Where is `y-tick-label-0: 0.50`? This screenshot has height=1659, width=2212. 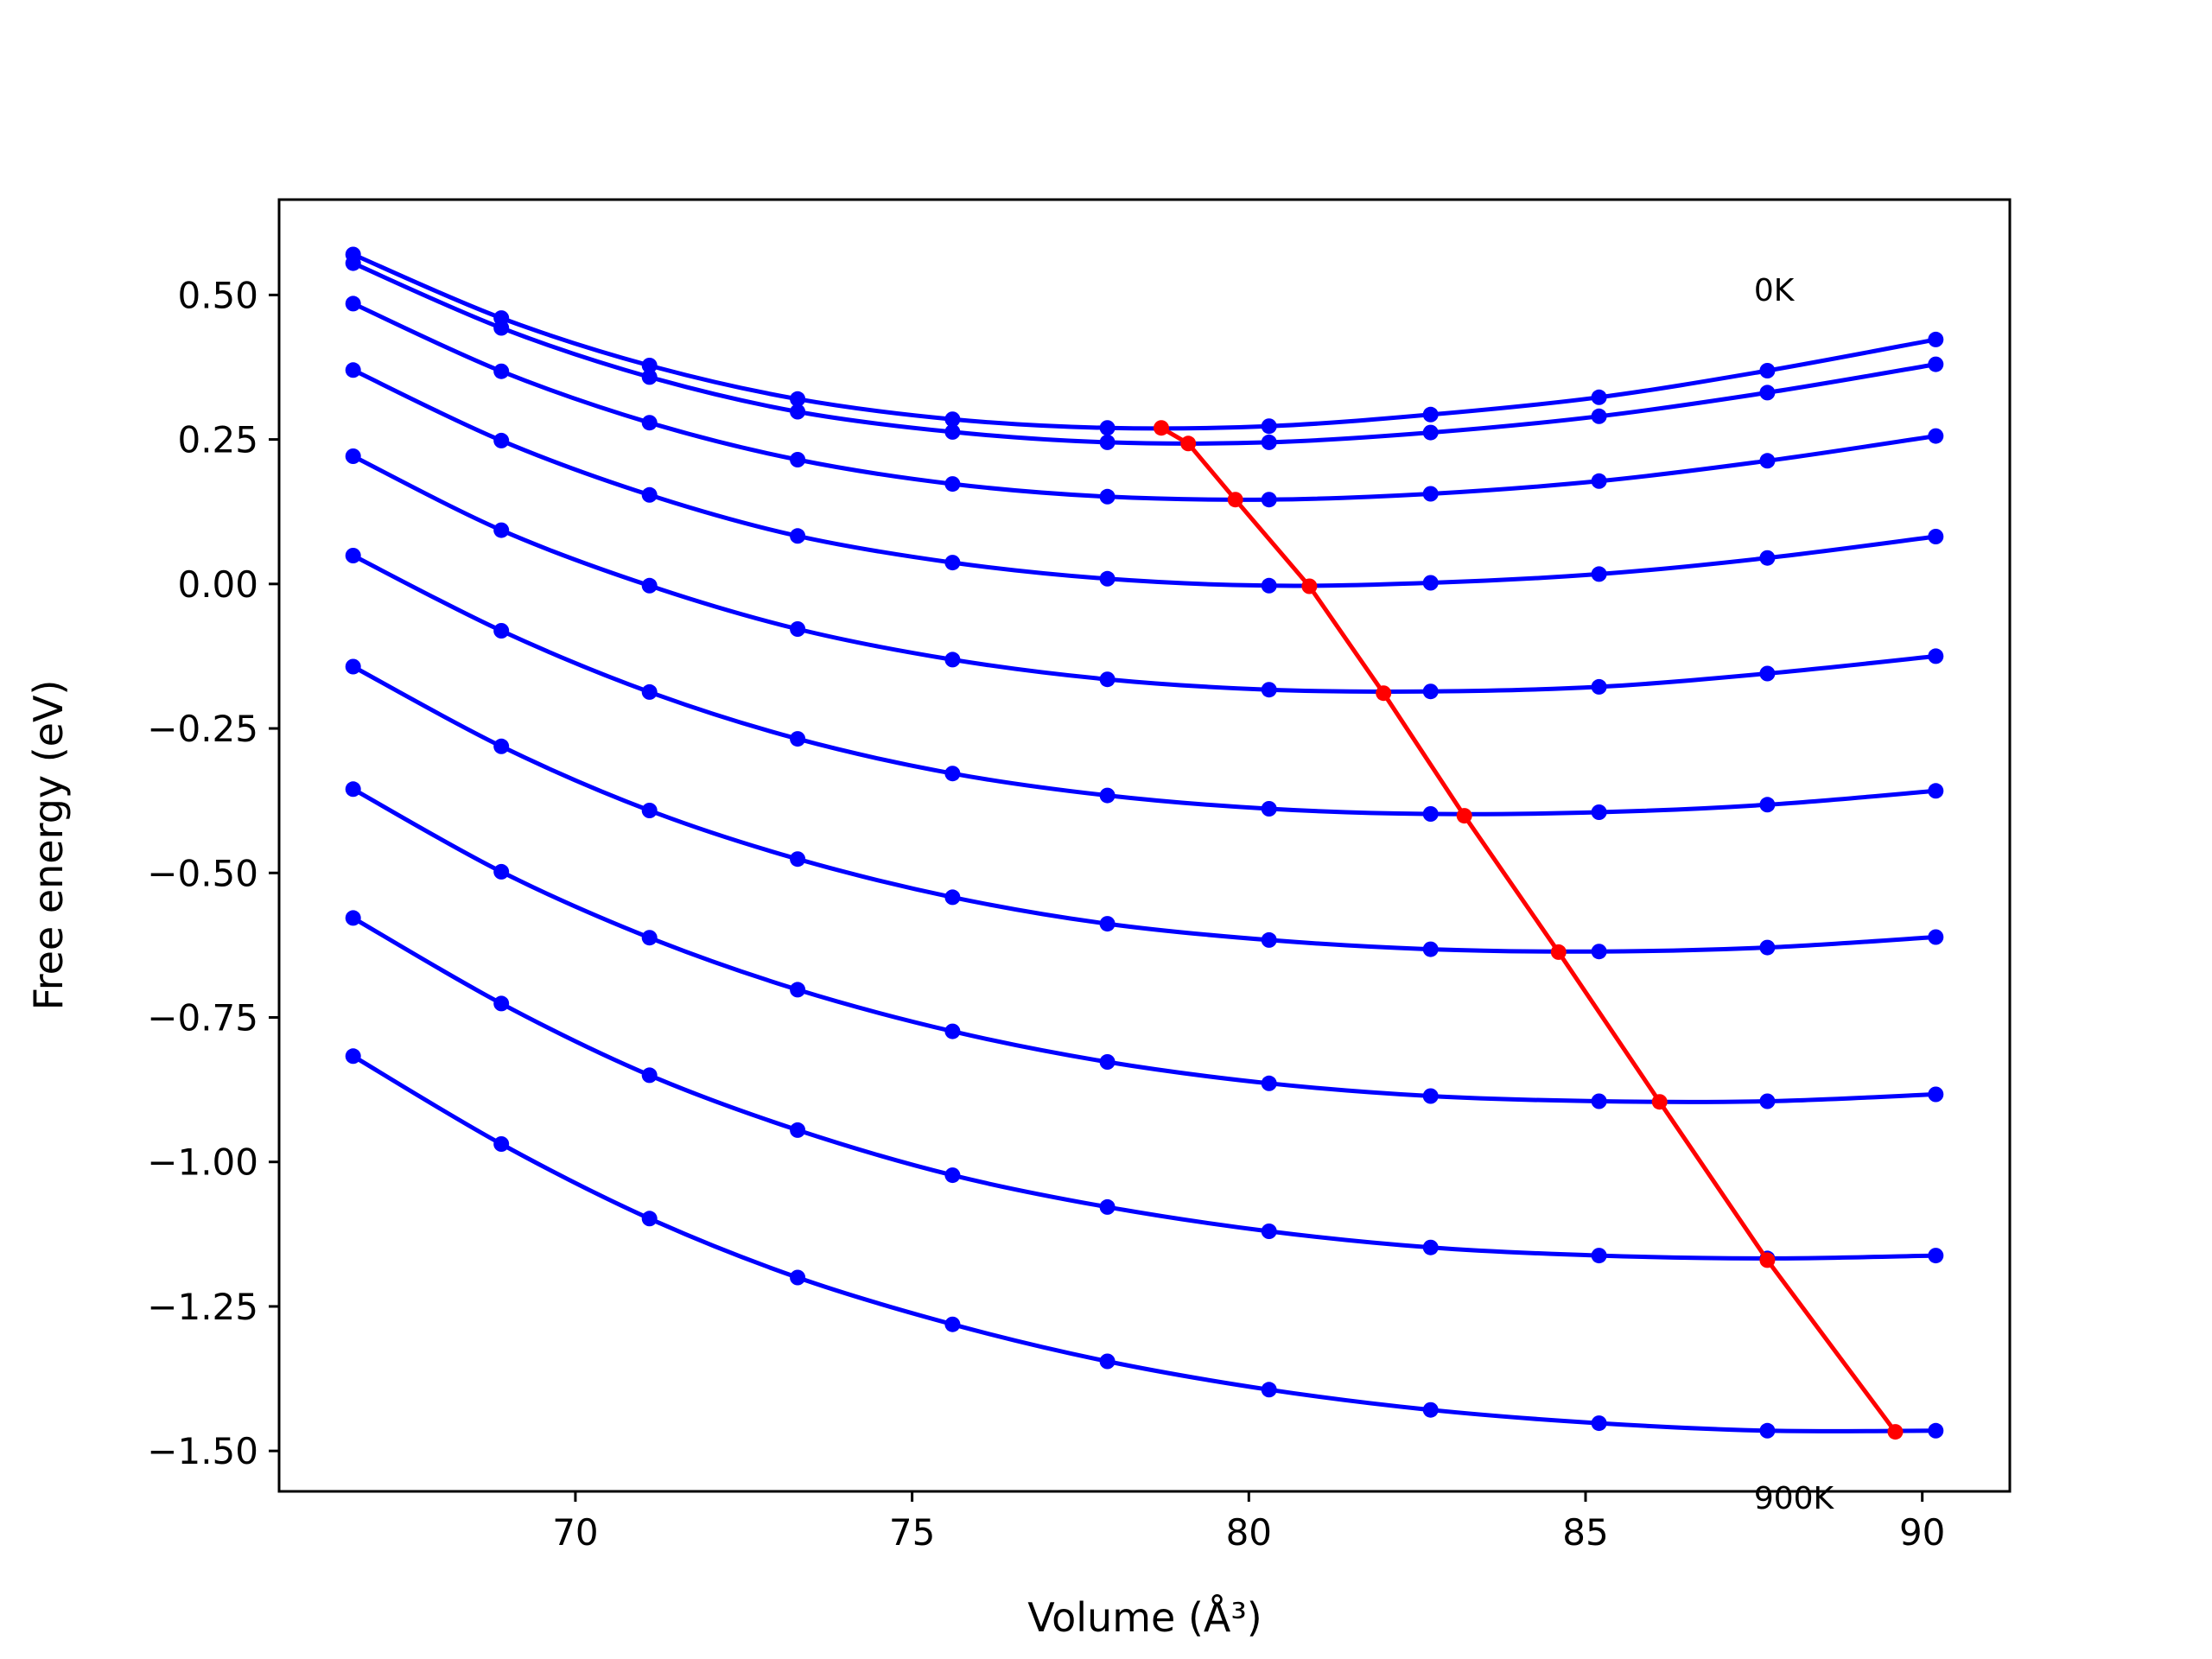
y-tick-label-0: 0.50 is located at coordinates (217, 295).